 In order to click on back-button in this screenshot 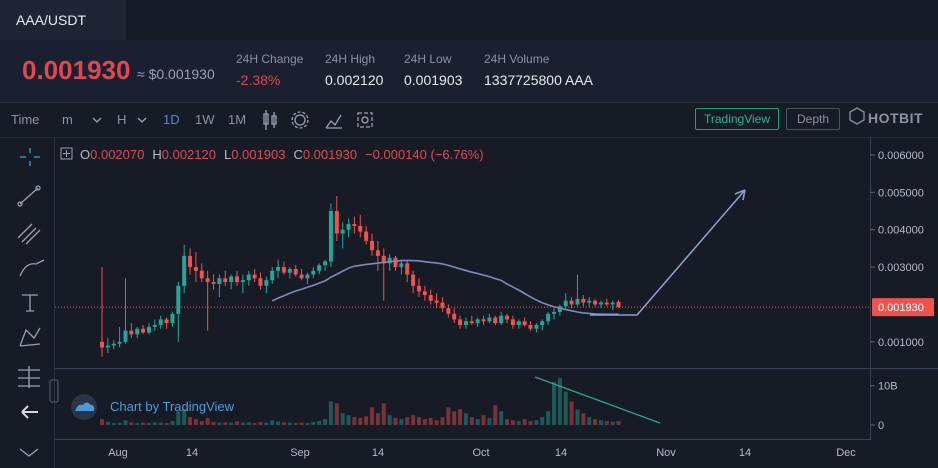, I will do `click(29, 412)`.